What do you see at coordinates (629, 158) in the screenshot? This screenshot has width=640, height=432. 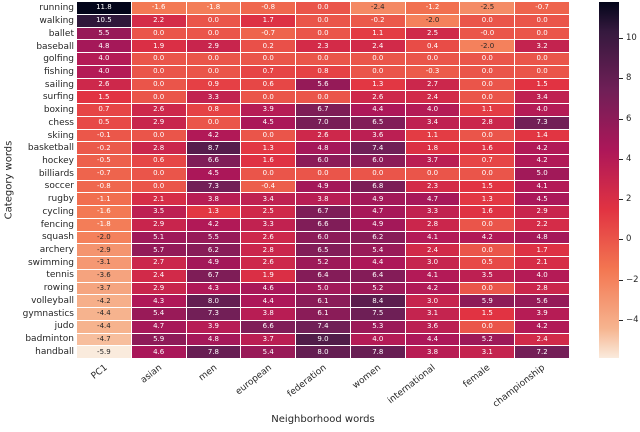 I see `colorbar-tick-label: 4` at bounding box center [629, 158].